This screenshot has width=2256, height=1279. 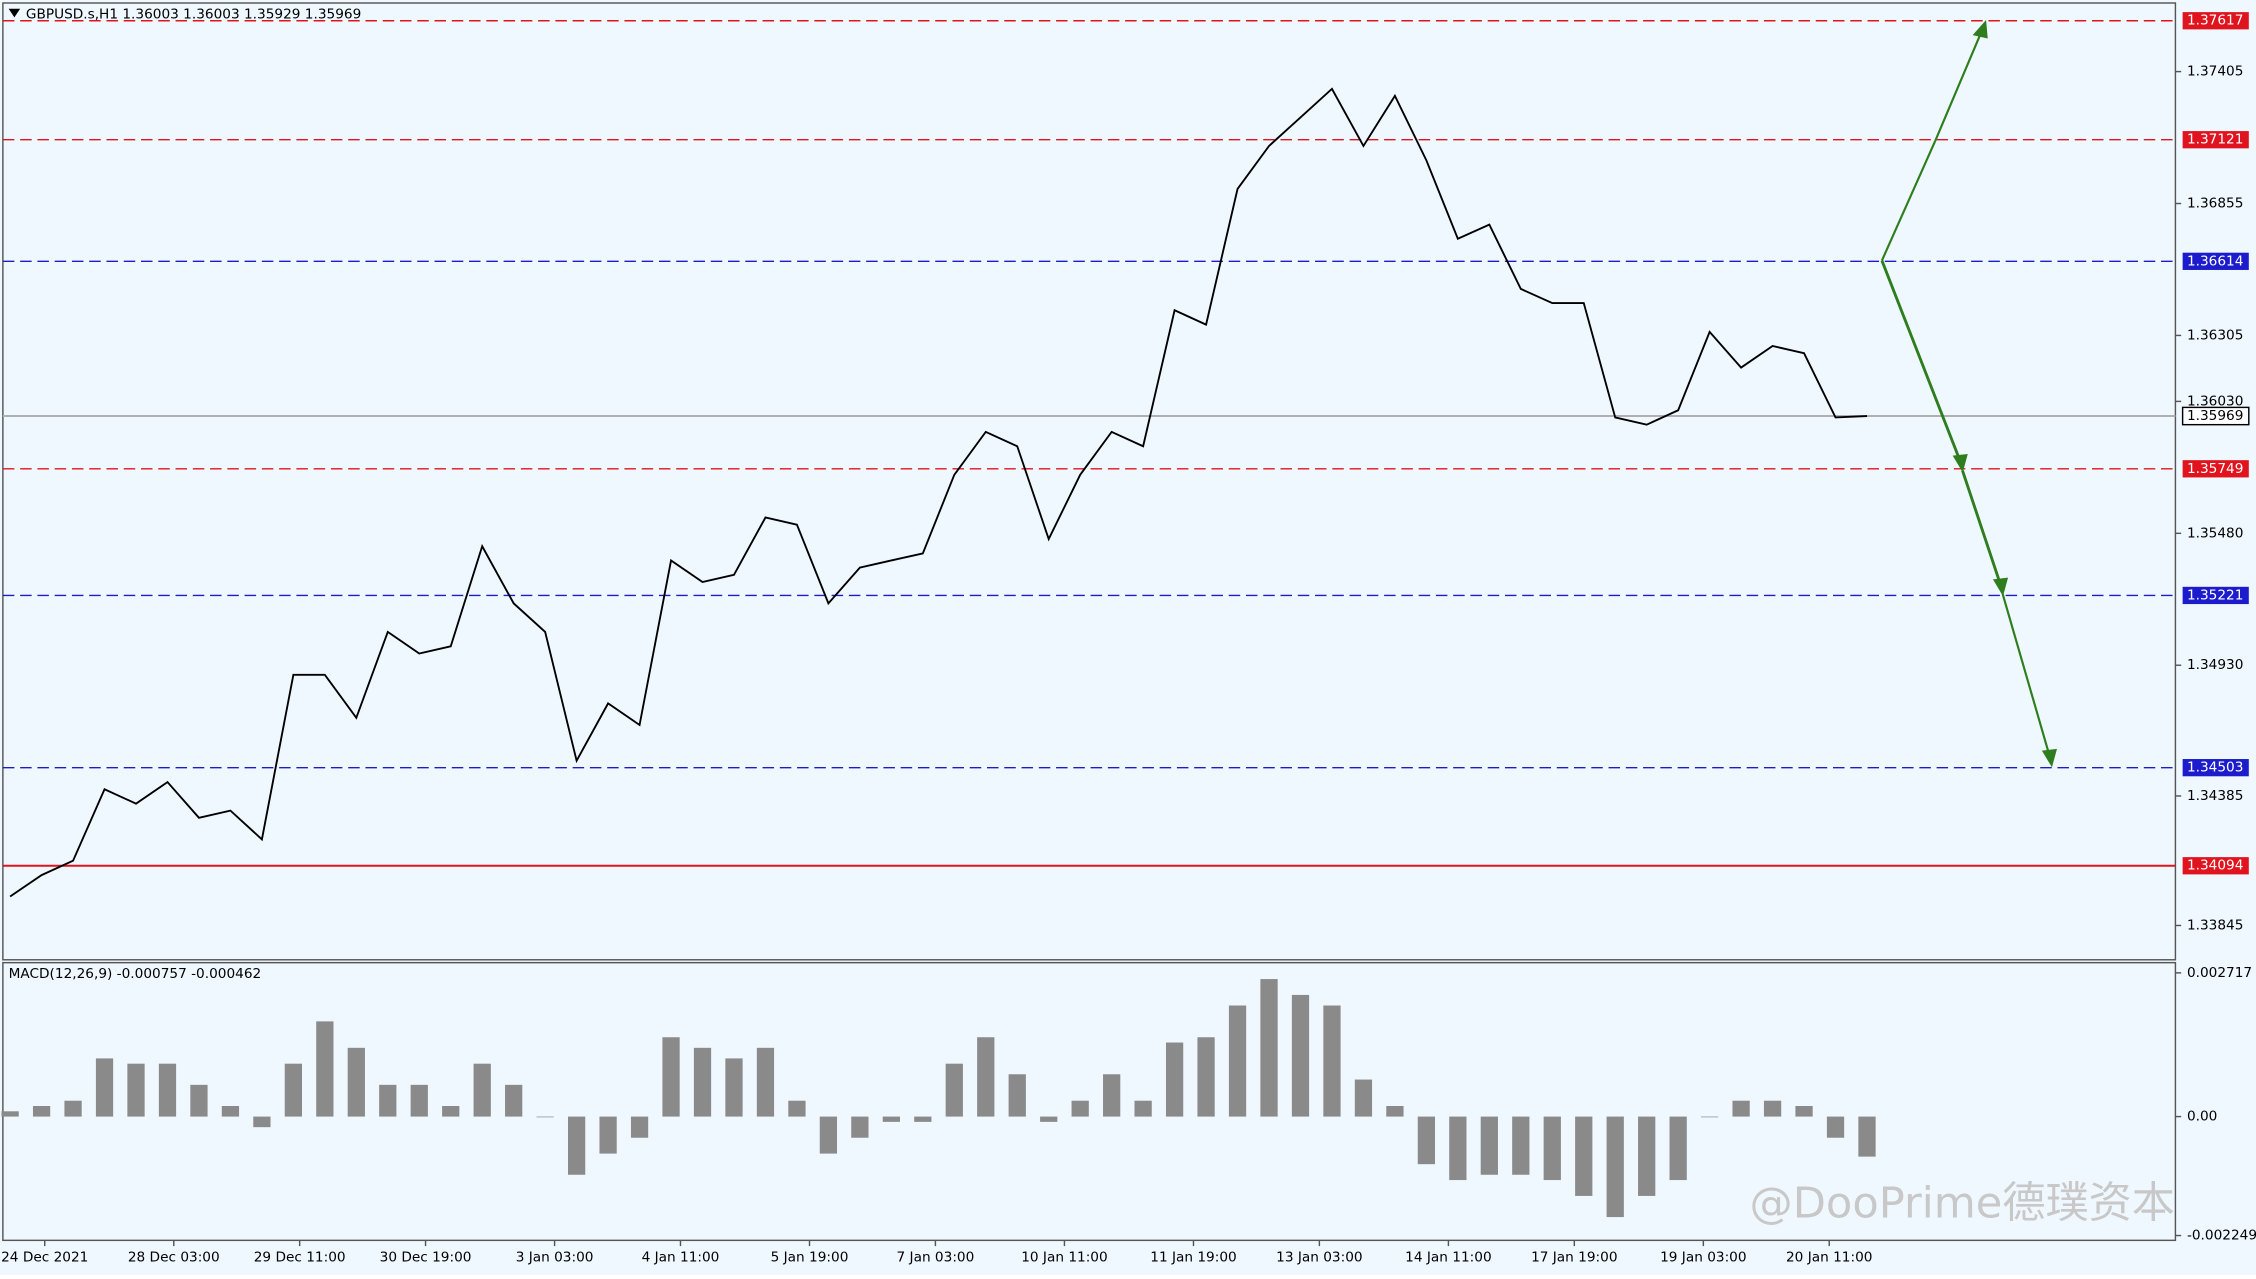 I want to click on x-tick-label: 17 Jan 19:00, so click(x=1574, y=1258).